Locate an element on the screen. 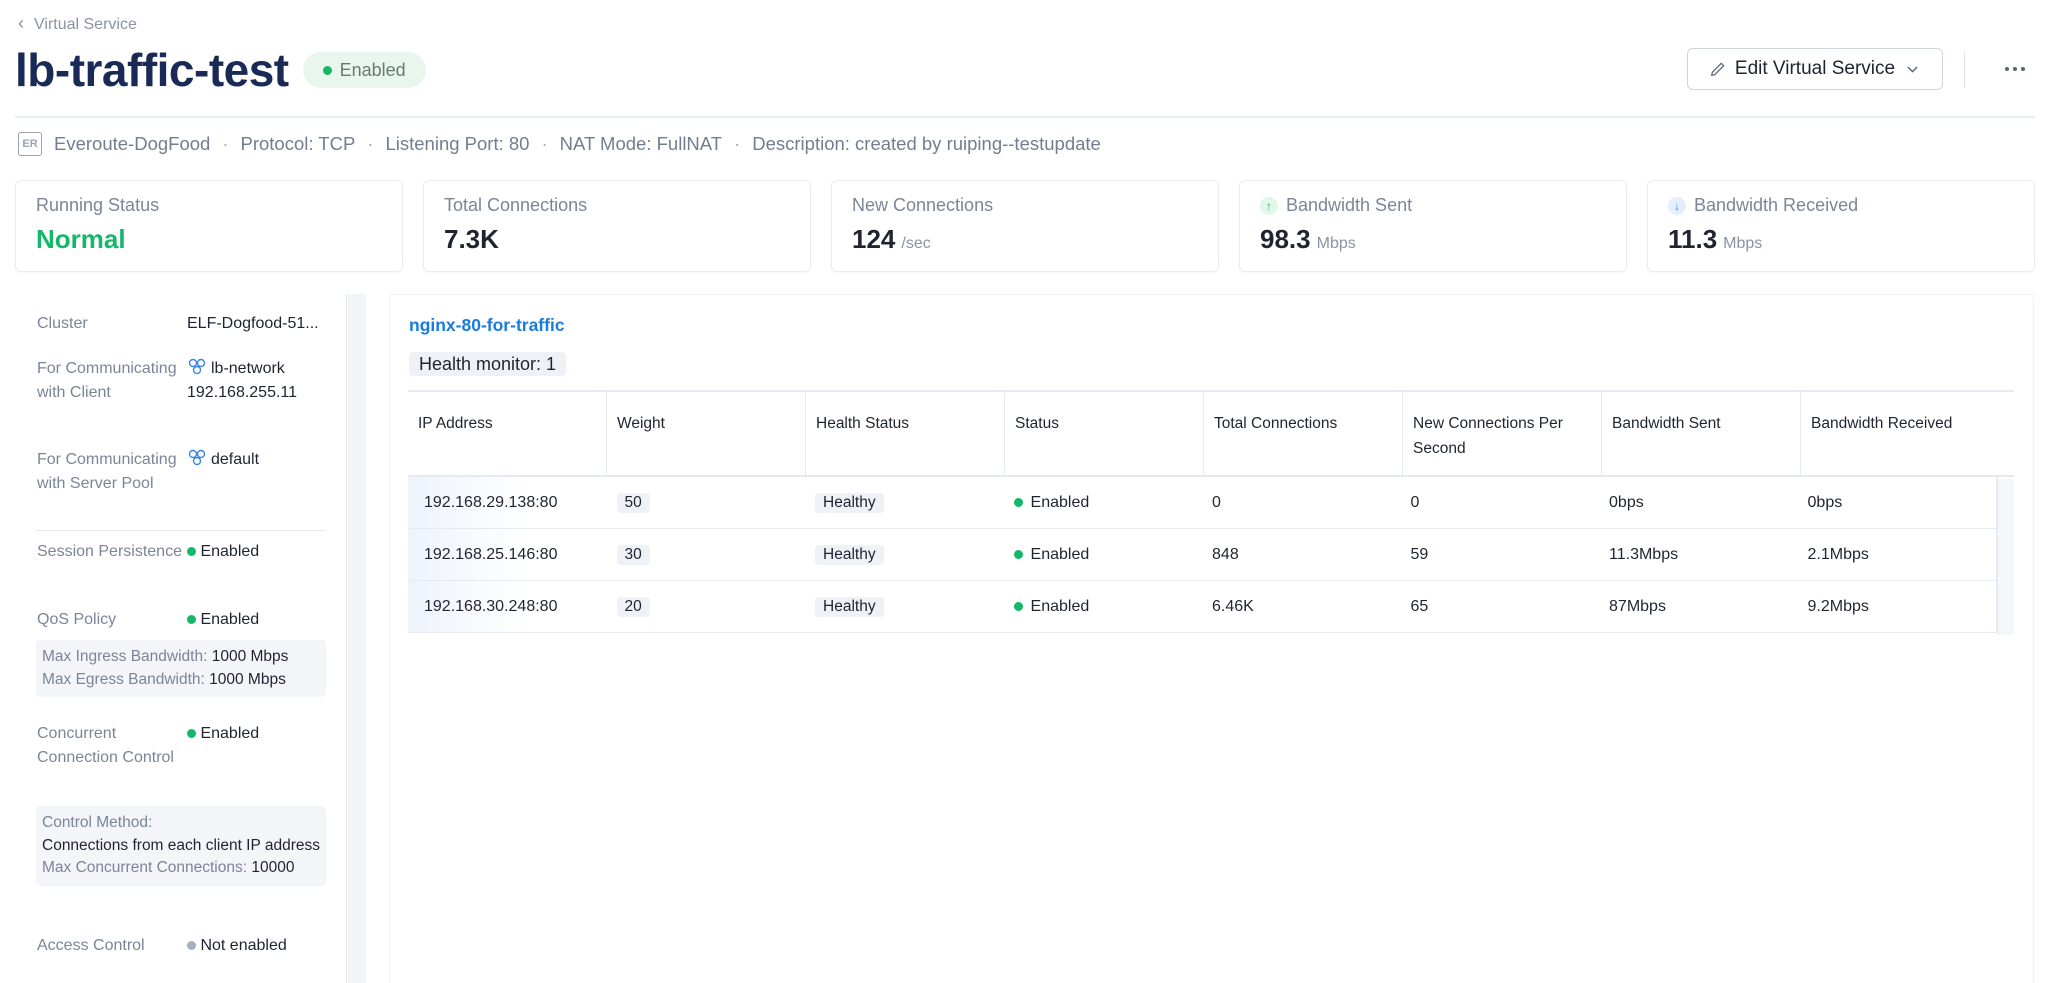 This screenshot has width=2048, height=983. meta-protocol: Protocol: TCP is located at coordinates (298, 143).